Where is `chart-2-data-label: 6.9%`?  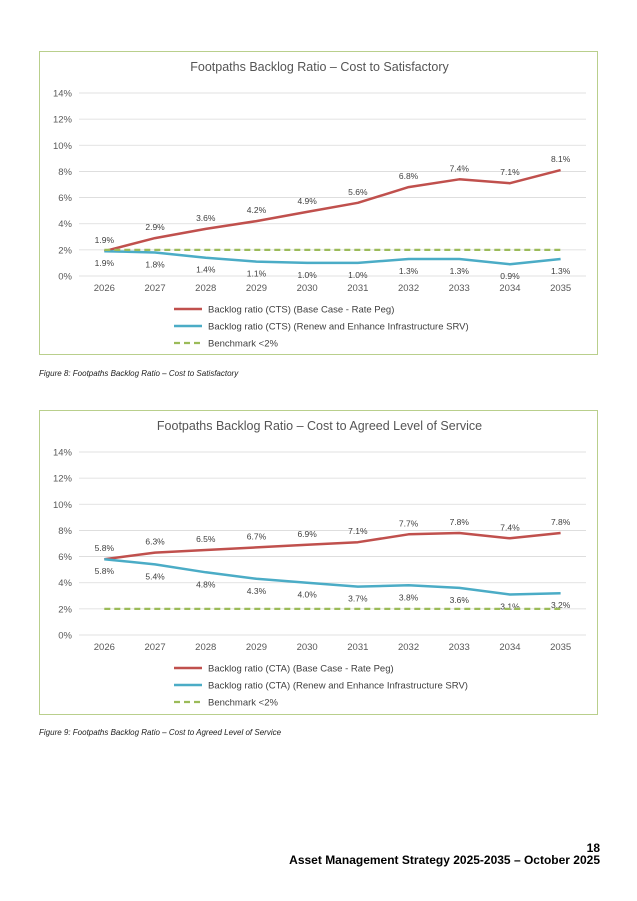 chart-2-data-label: 6.9% is located at coordinates (307, 534).